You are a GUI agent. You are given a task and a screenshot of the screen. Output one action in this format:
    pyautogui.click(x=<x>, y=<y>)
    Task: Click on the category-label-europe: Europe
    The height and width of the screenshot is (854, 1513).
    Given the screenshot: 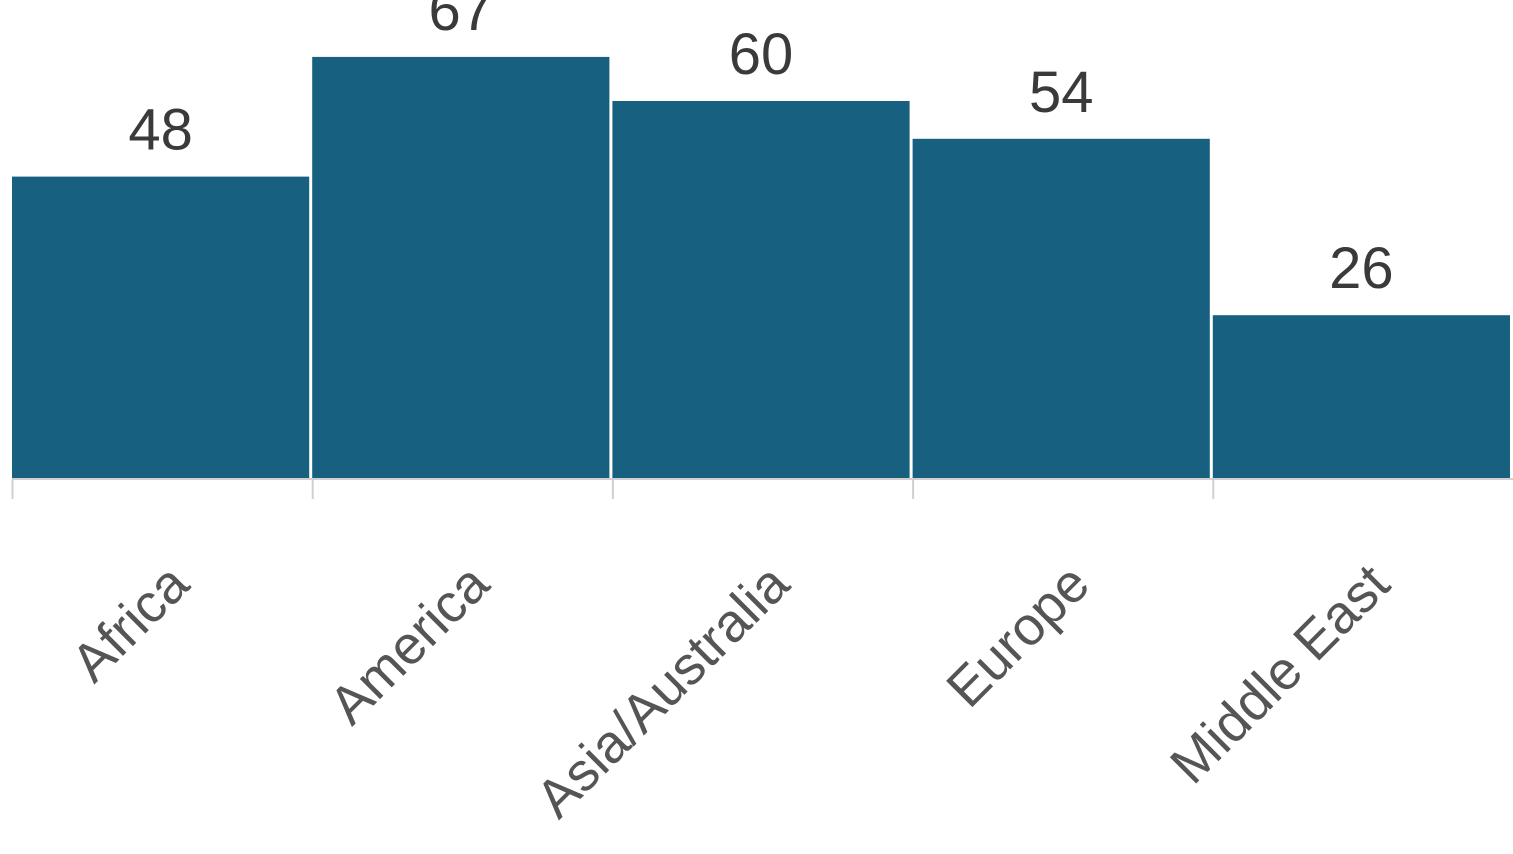 What is the action you would take?
    pyautogui.click(x=1018, y=636)
    